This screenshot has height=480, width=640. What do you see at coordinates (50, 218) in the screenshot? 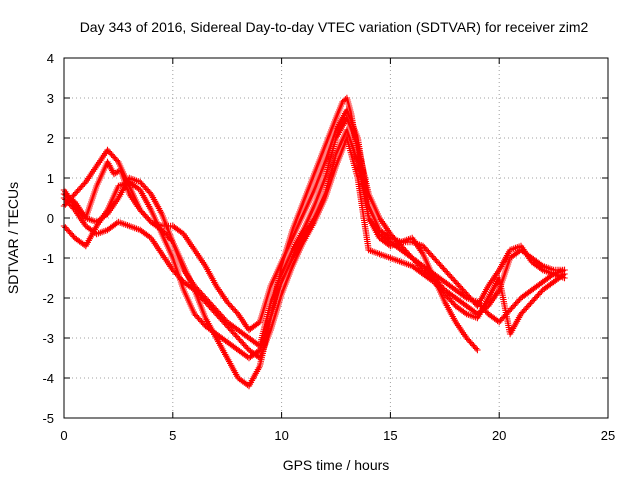
I see `y-tick-label: 0` at bounding box center [50, 218].